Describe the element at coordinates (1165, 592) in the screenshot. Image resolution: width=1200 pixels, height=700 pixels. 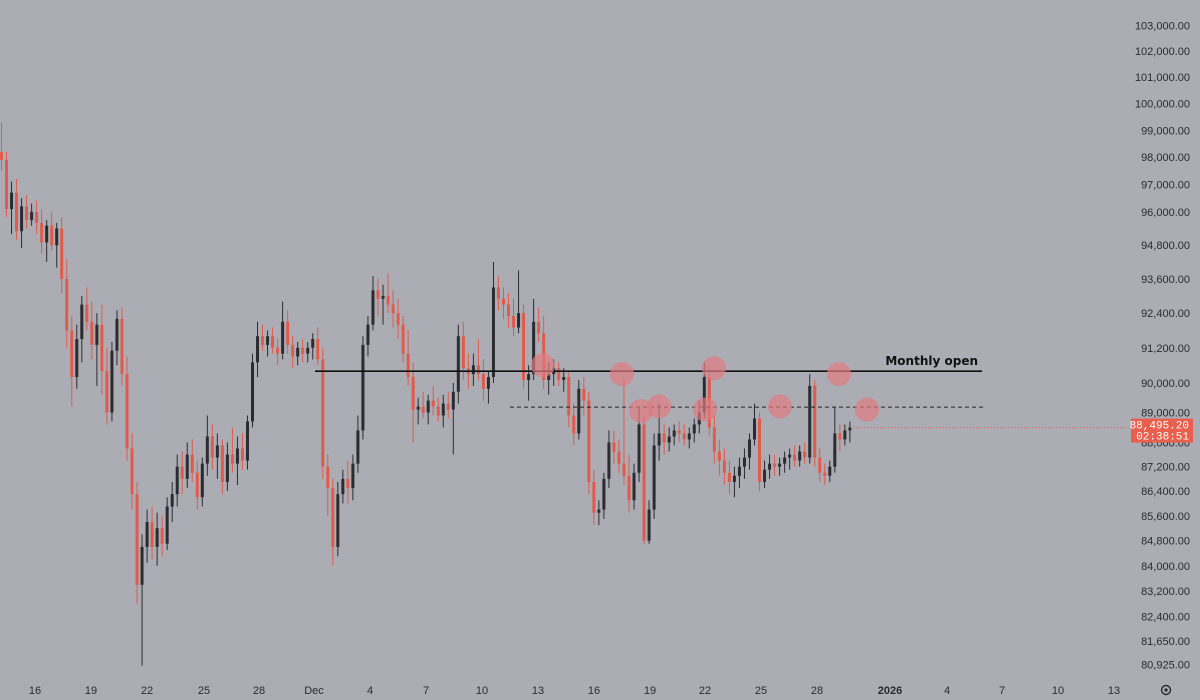
I see `y-tick-label: 83,200.00` at that location.